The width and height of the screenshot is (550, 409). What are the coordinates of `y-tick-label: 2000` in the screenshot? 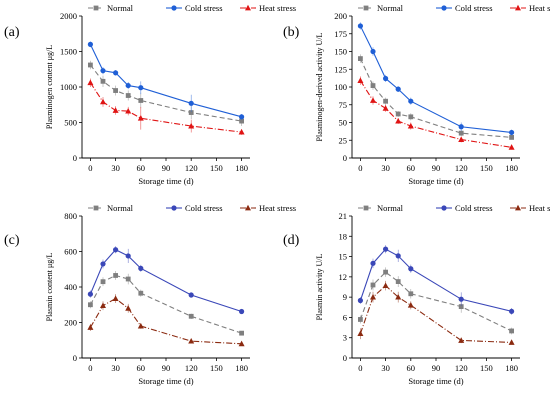 It's located at (68, 16).